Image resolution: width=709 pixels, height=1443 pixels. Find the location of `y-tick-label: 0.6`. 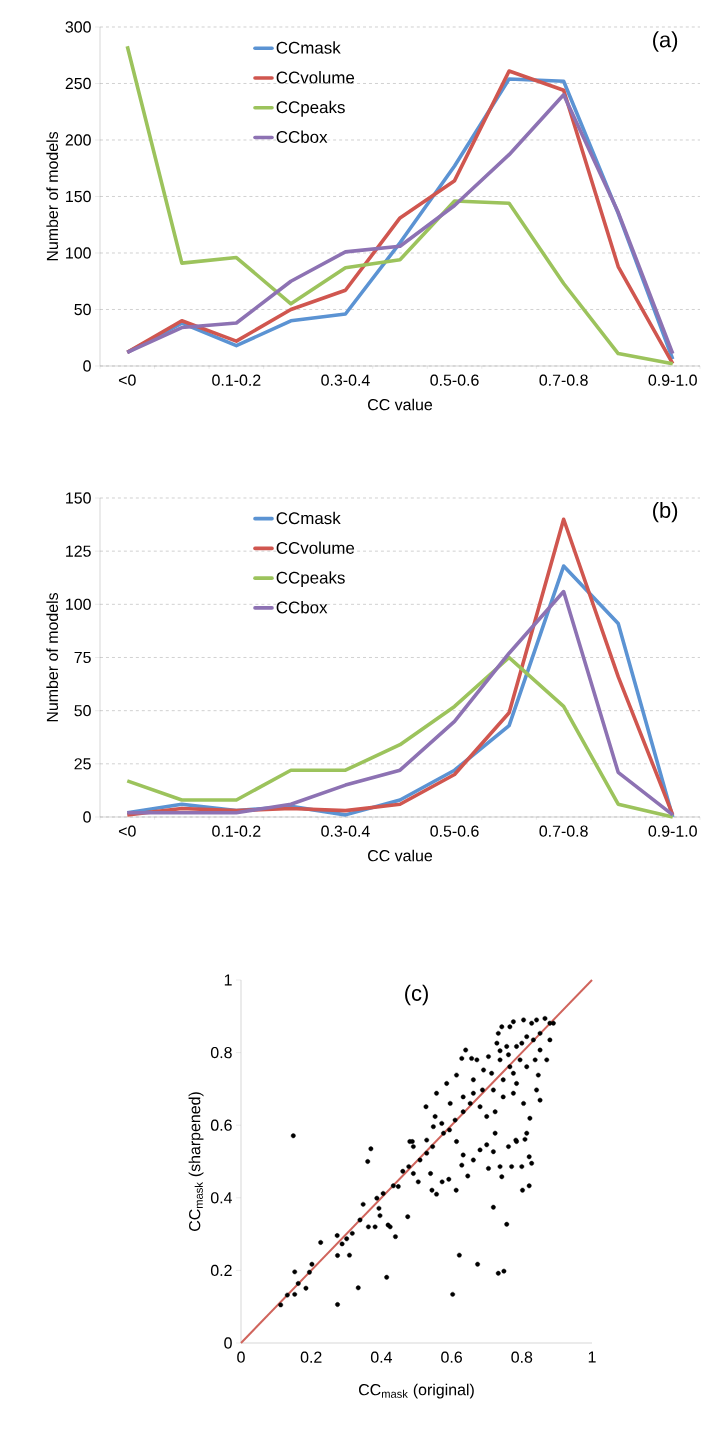

y-tick-label: 0.6 is located at coordinates (221, 1125).